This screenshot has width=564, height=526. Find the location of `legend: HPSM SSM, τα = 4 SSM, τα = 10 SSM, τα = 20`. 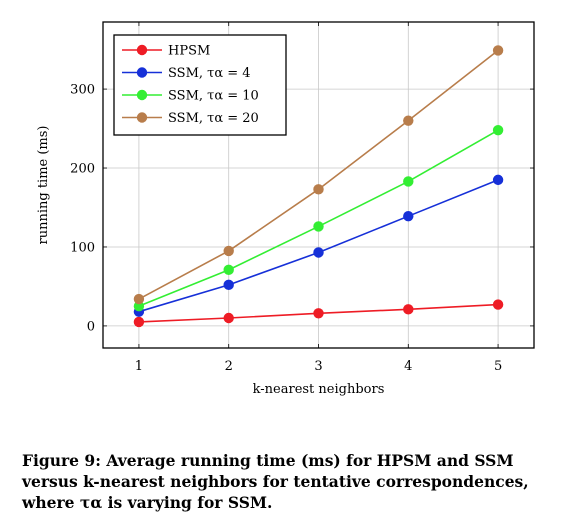

legend: HPSM SSM, τα = 4 SSM, τα = 10 SSM, τα = 20 is located at coordinates (200, 85).